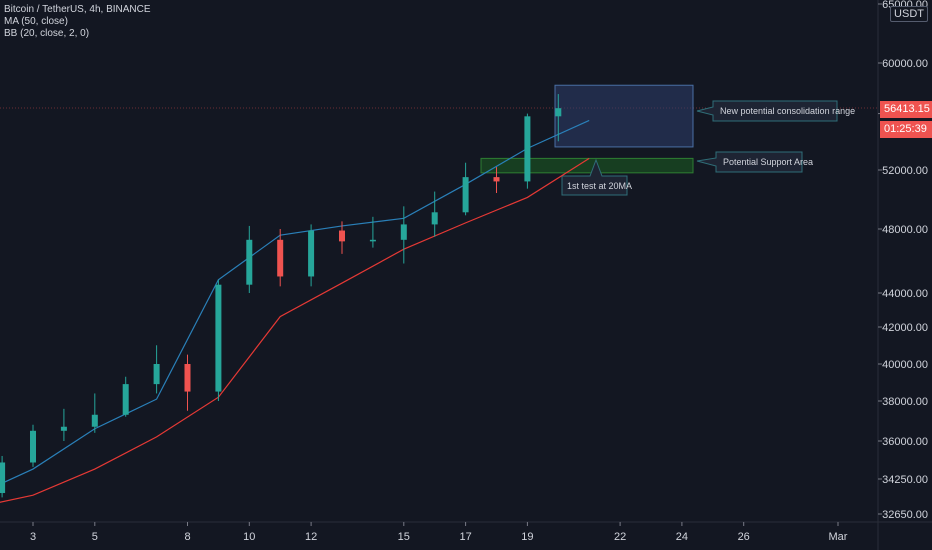 Image resolution: width=932 pixels, height=550 pixels. Describe the element at coordinates (905, 442) in the screenshot. I see `y-tick-label: 36000.00` at that location.